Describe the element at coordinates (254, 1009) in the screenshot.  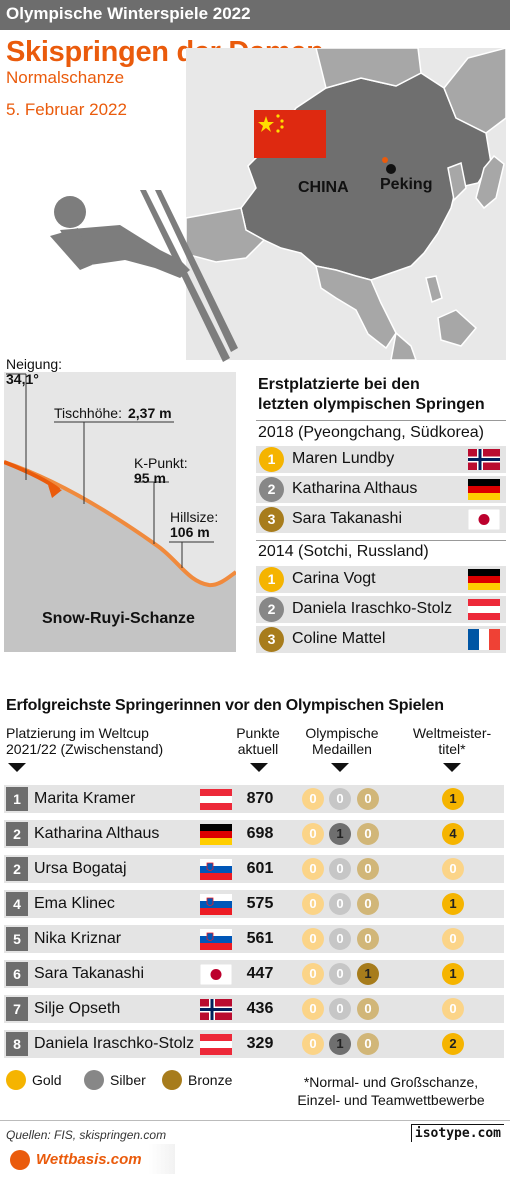
I see `ranking-row: 7 Silje Opseth 436 0 0 0 0` at that location.